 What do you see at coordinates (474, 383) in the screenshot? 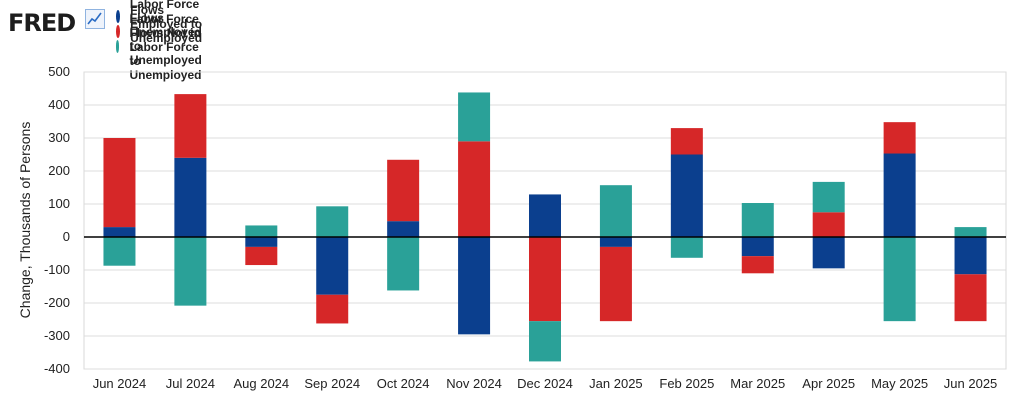
I see `x-tick-label: Nov 2024` at bounding box center [474, 383].